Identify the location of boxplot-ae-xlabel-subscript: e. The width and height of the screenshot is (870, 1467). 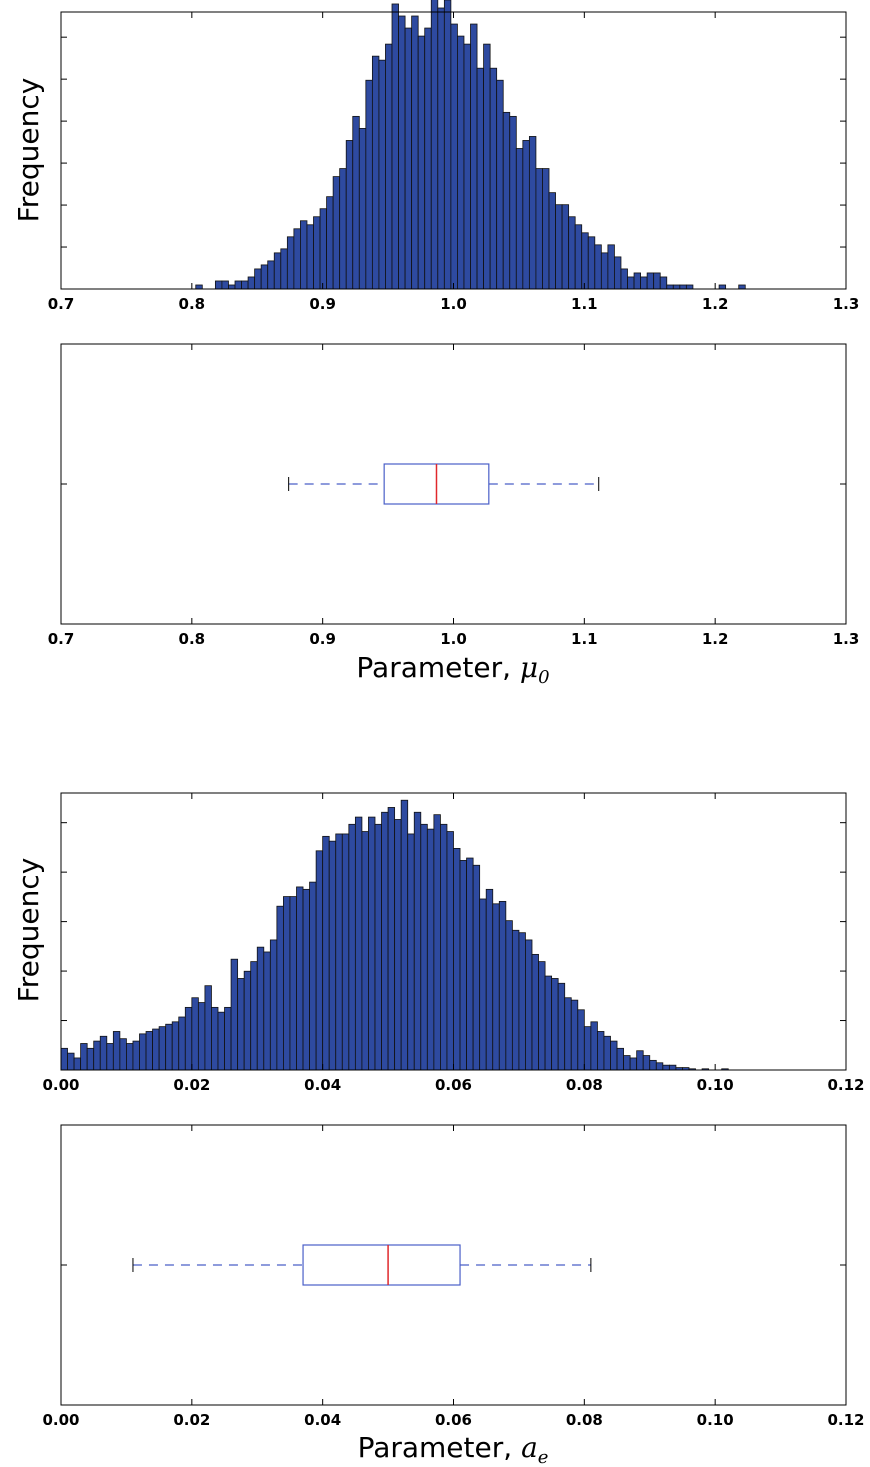
(543, 1457).